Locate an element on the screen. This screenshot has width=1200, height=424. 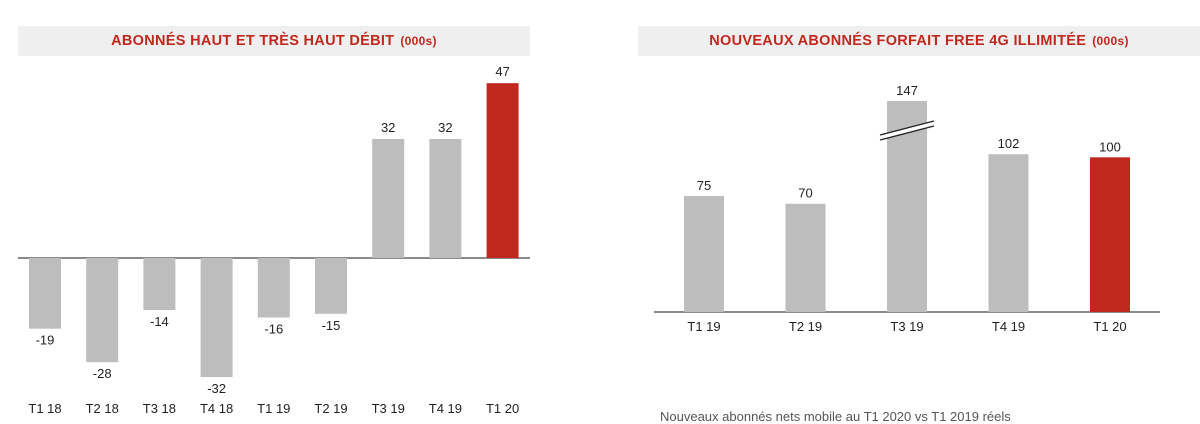
left-category-label: T3 18 is located at coordinates (159, 408).